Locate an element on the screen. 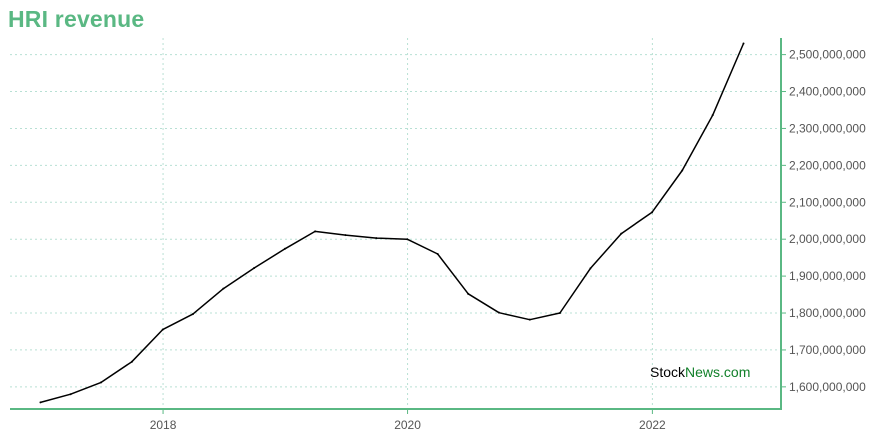 The width and height of the screenshot is (880, 440). y-tick-label: 1,700,000,000 is located at coordinates (827, 350).